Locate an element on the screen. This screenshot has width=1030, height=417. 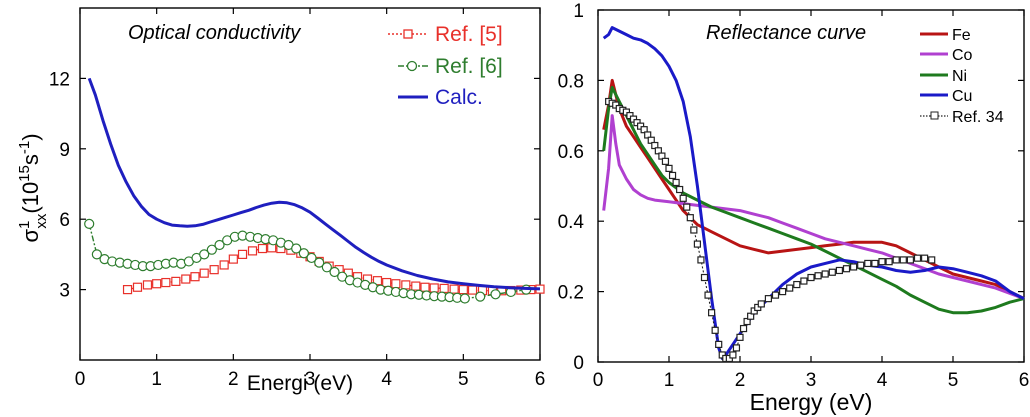
left-xtick-label-1: 1 is located at coordinates (156, 379).